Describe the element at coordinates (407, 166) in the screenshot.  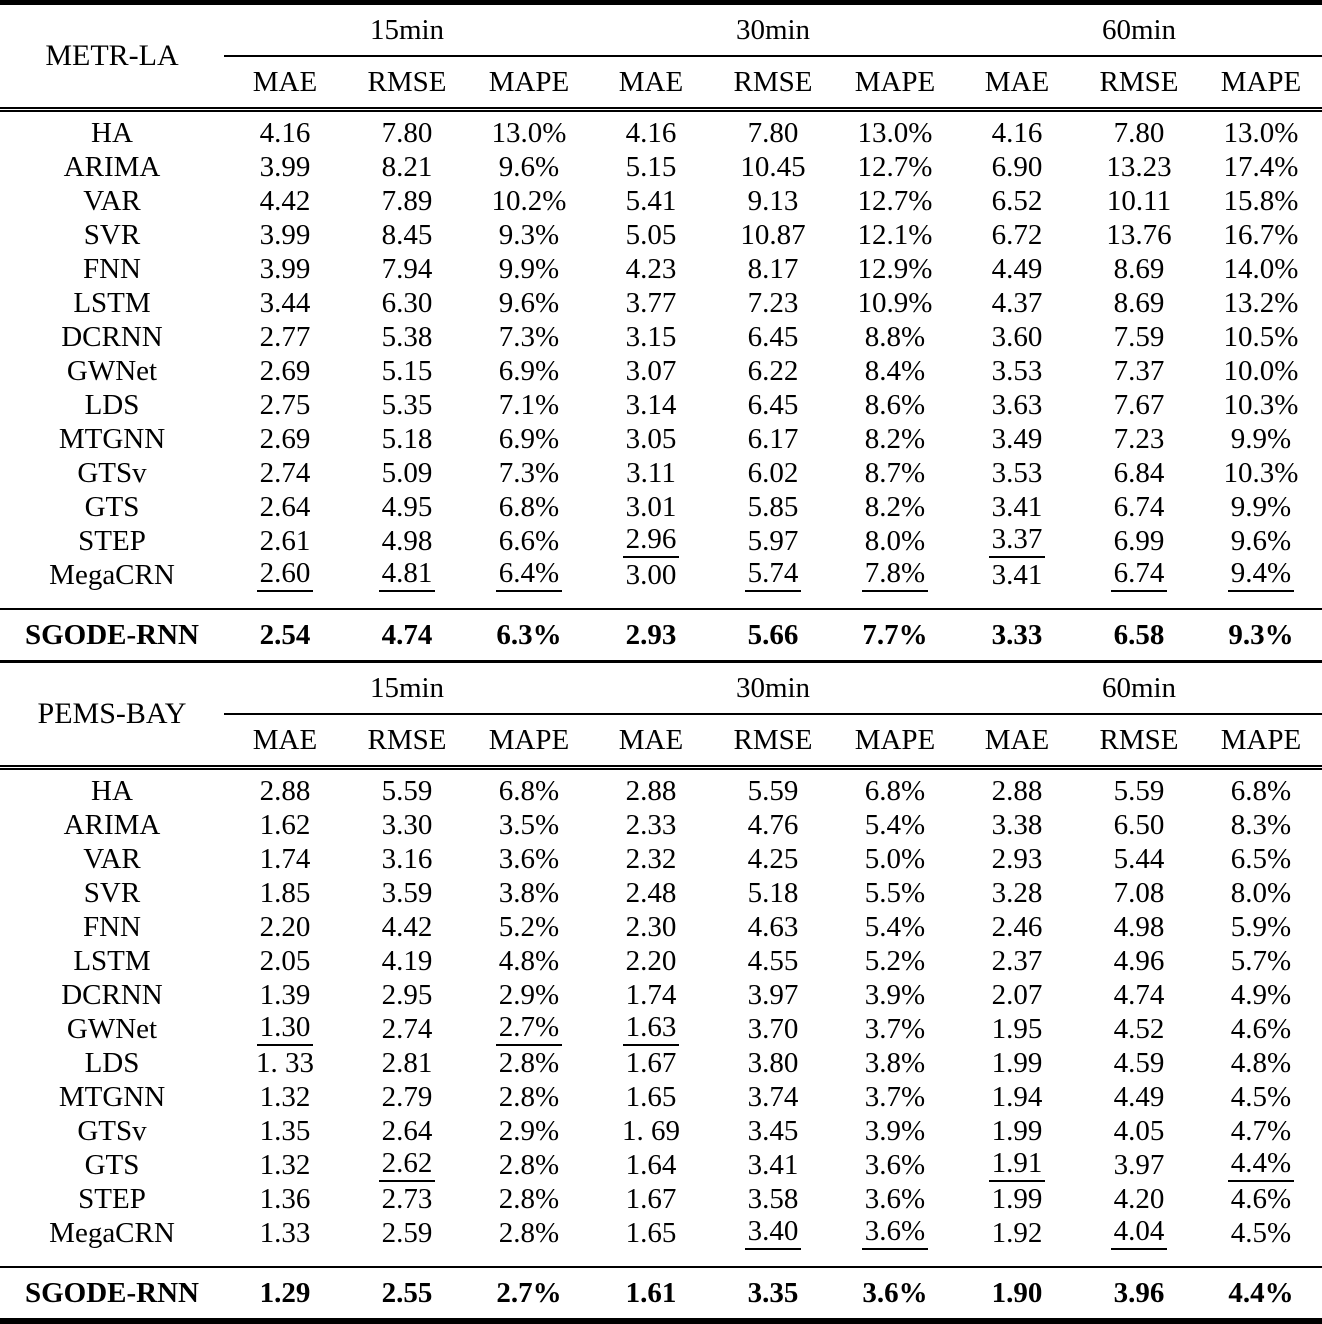
I see `metric-value: 8.21` at that location.